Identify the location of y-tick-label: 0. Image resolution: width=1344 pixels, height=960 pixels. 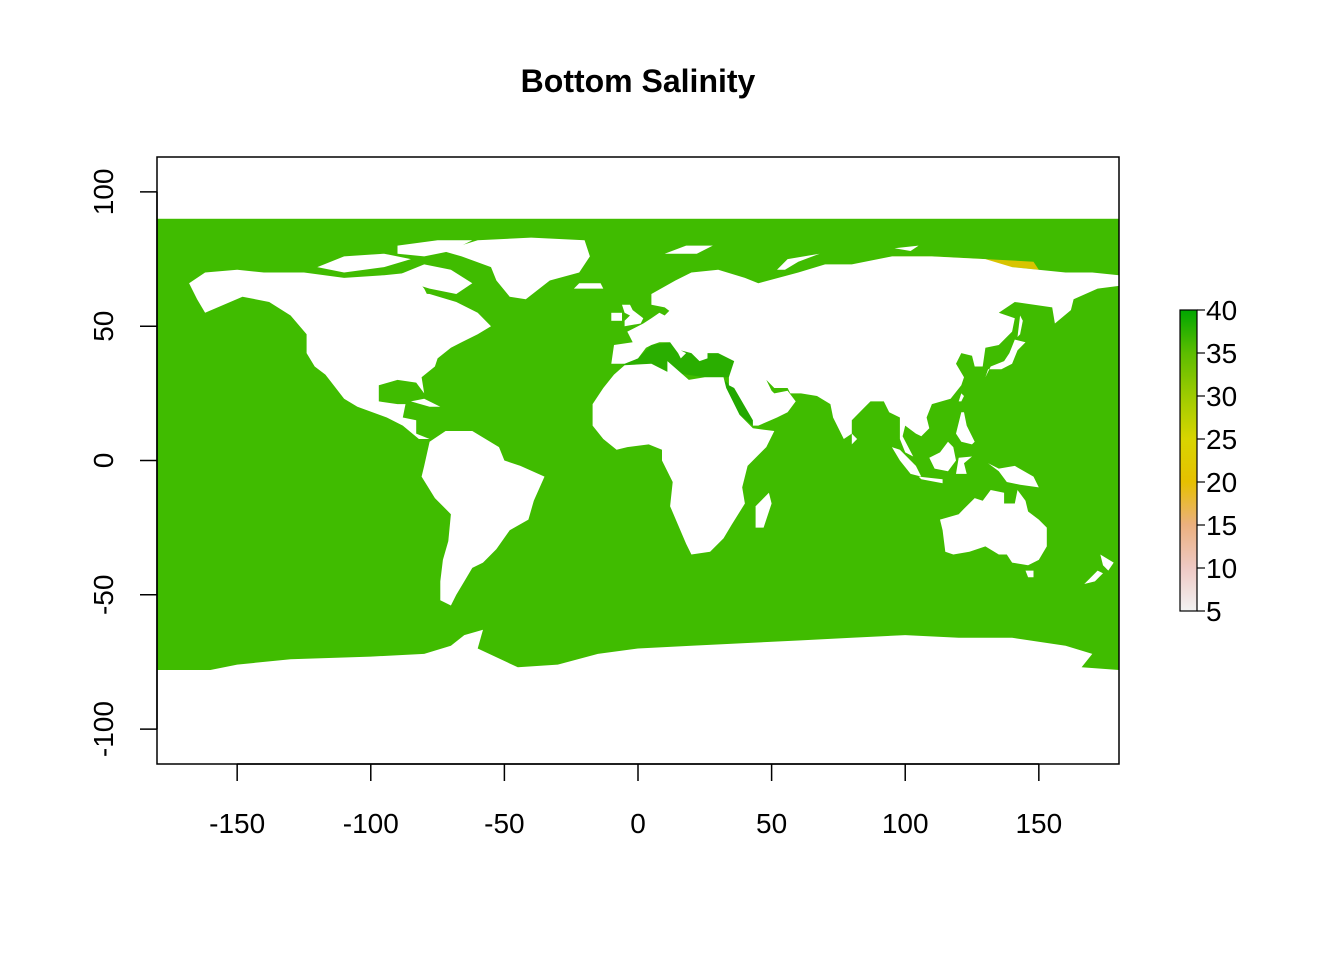
(103, 461).